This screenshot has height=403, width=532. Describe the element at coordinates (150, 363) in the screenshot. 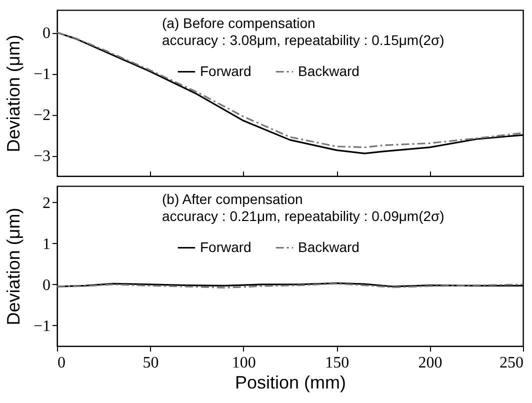

I see `x-tick-label: 50` at that location.